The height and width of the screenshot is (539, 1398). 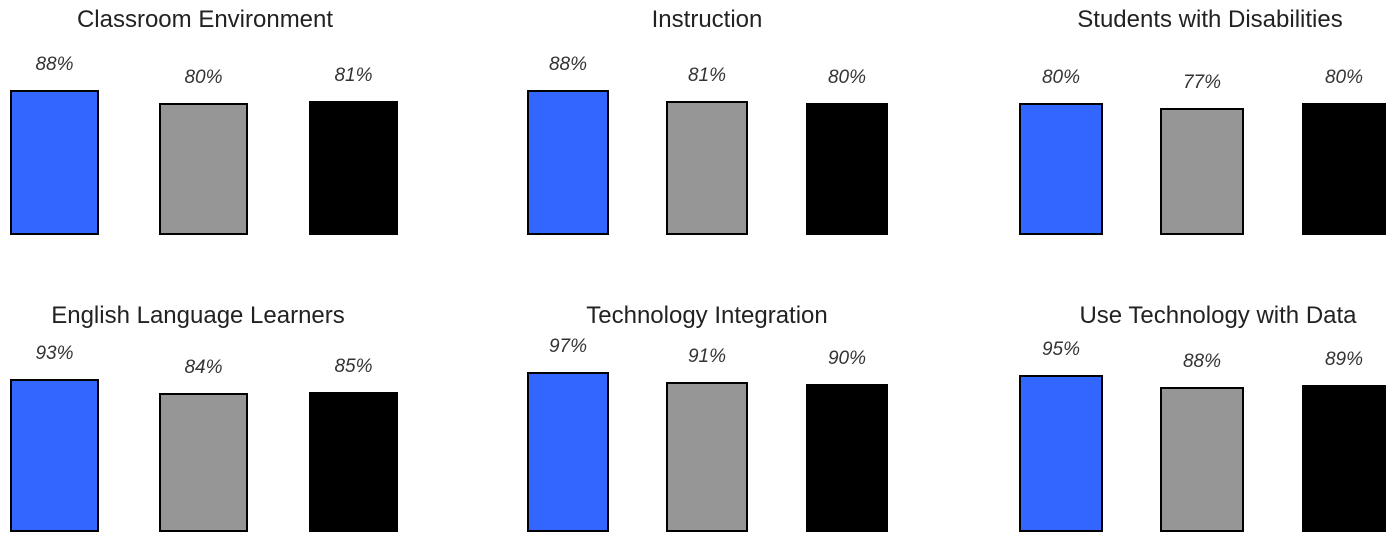 What do you see at coordinates (1061, 350) in the screenshot?
I see `bar-value-label: 95%` at bounding box center [1061, 350].